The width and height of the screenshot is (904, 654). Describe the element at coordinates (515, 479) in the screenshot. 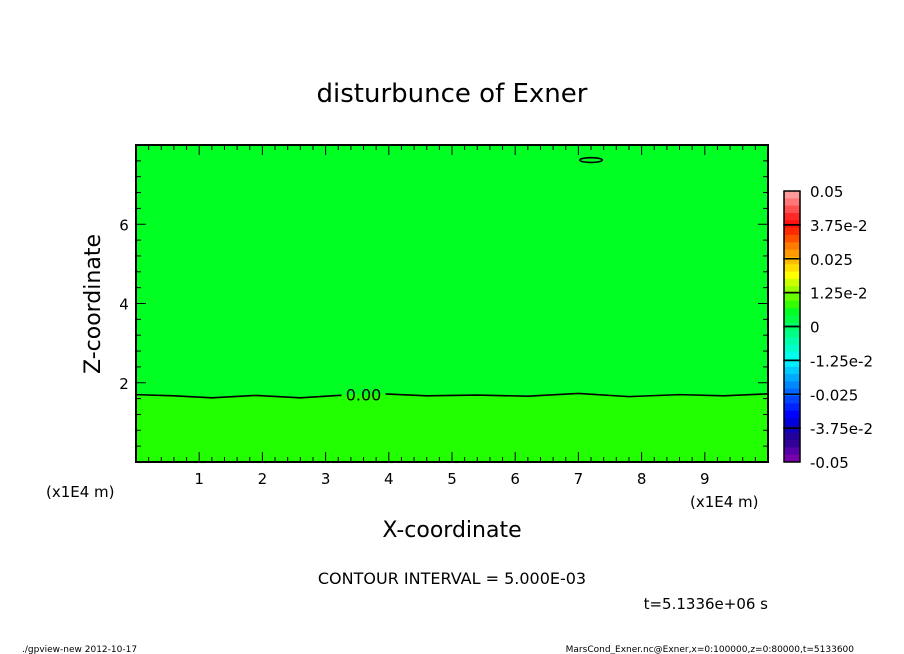

I see `x-tick-label: 6` at that location.